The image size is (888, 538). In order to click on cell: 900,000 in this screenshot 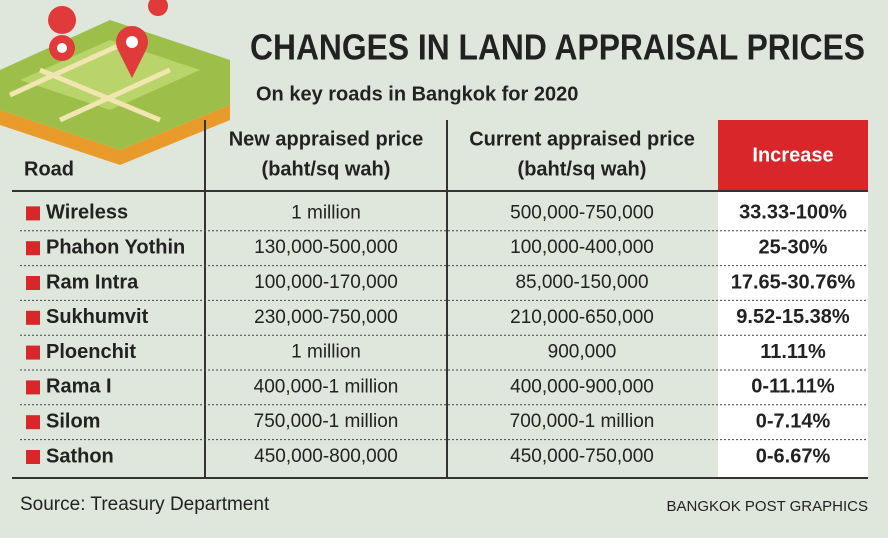, I will do `click(582, 352)`.